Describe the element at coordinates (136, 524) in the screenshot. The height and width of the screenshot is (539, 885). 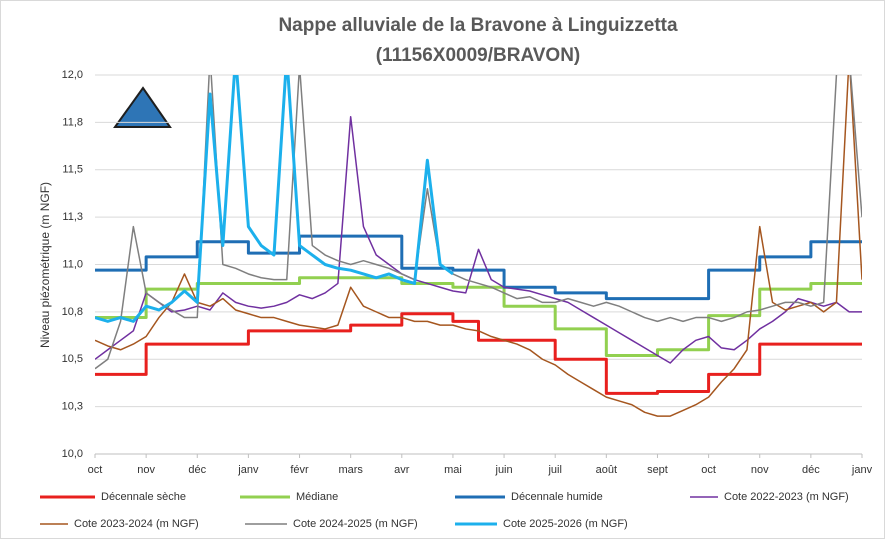
I see `legend-label: Cote 2023-2024 (m NGF)` at that location.